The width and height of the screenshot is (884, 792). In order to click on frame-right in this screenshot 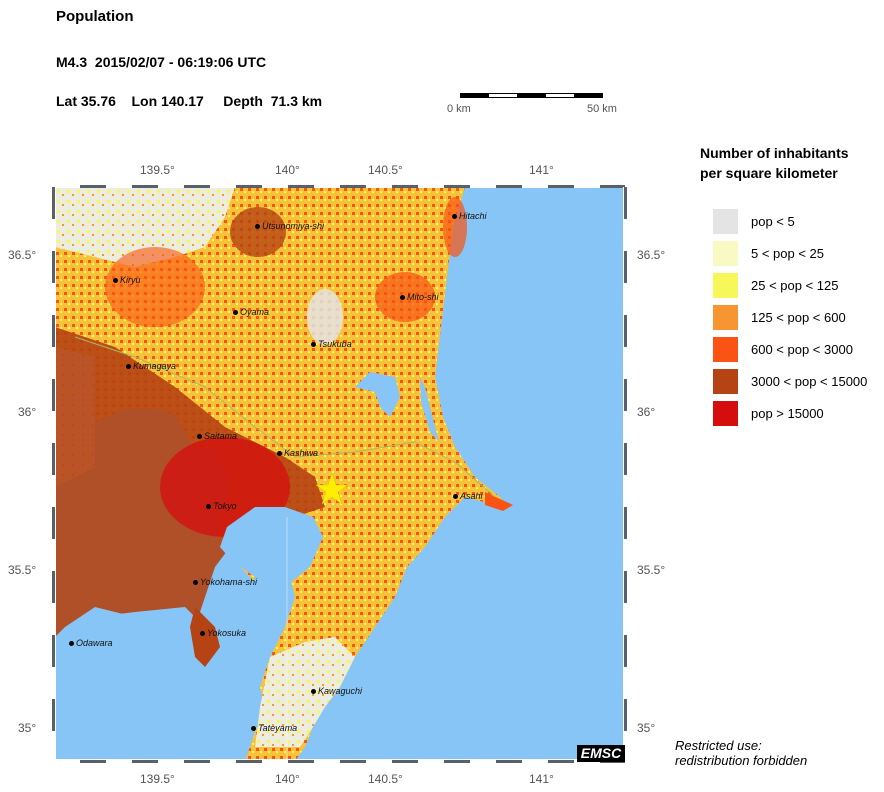, I will do `click(625, 474)`.